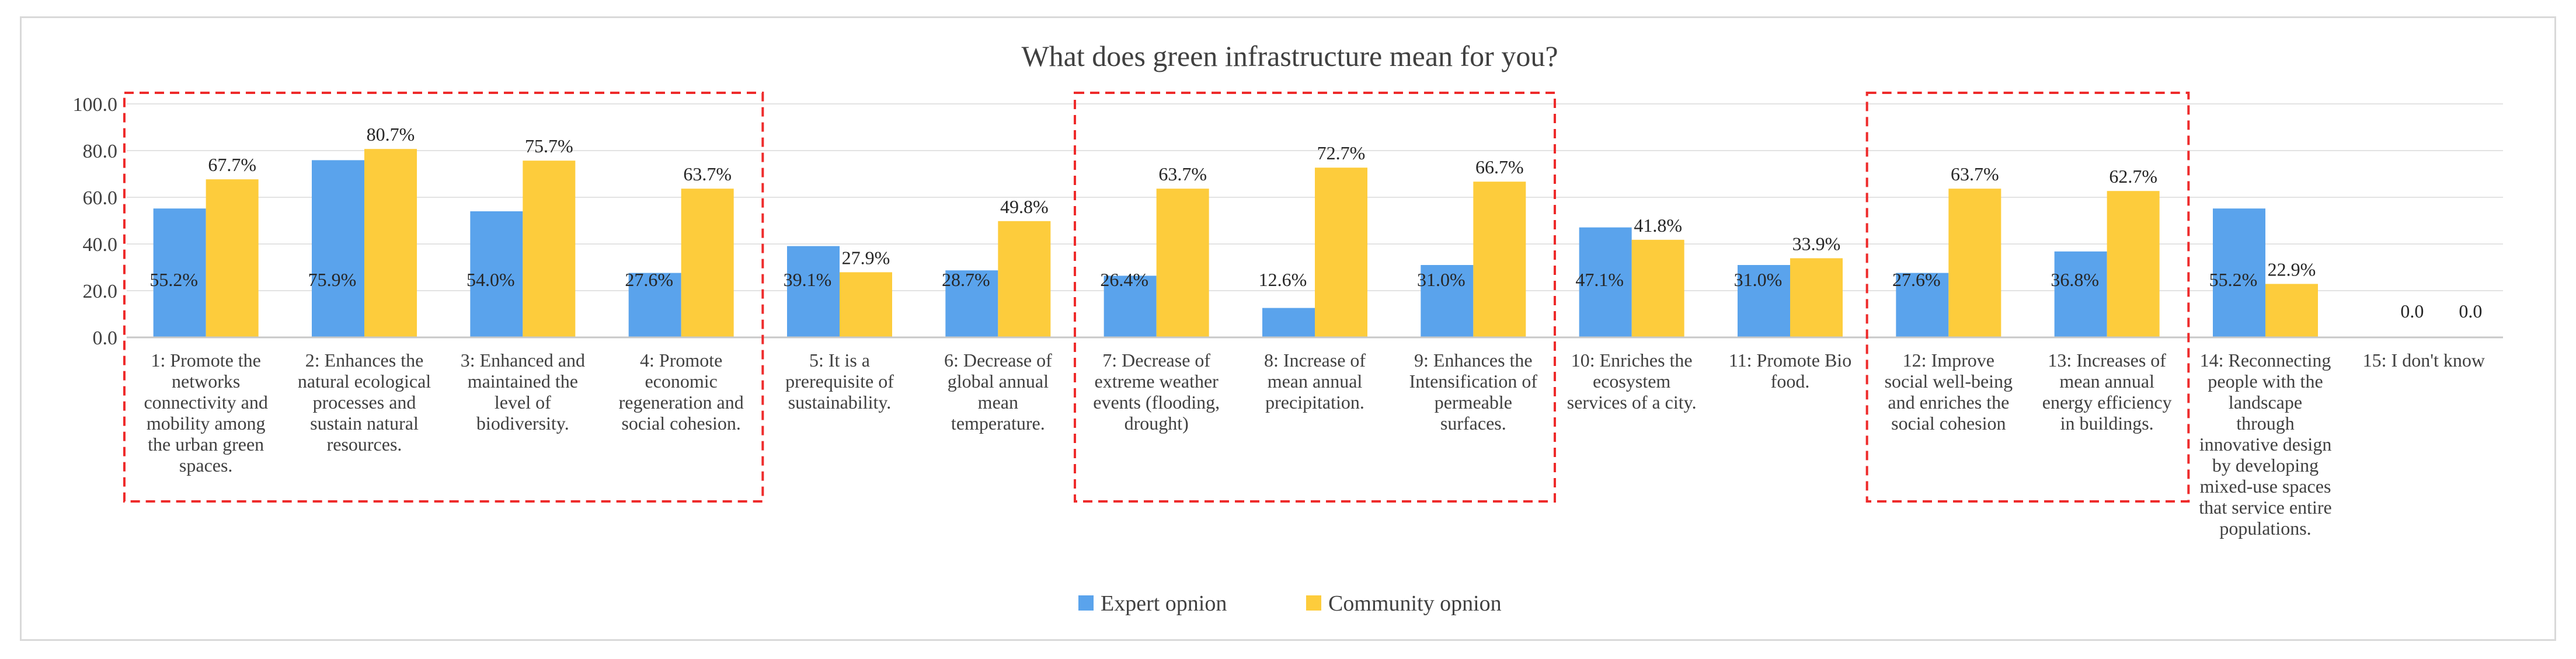 This screenshot has height=659, width=2576. Describe the element at coordinates (998, 382) in the screenshot. I see `category-label-line: global annual` at that location.